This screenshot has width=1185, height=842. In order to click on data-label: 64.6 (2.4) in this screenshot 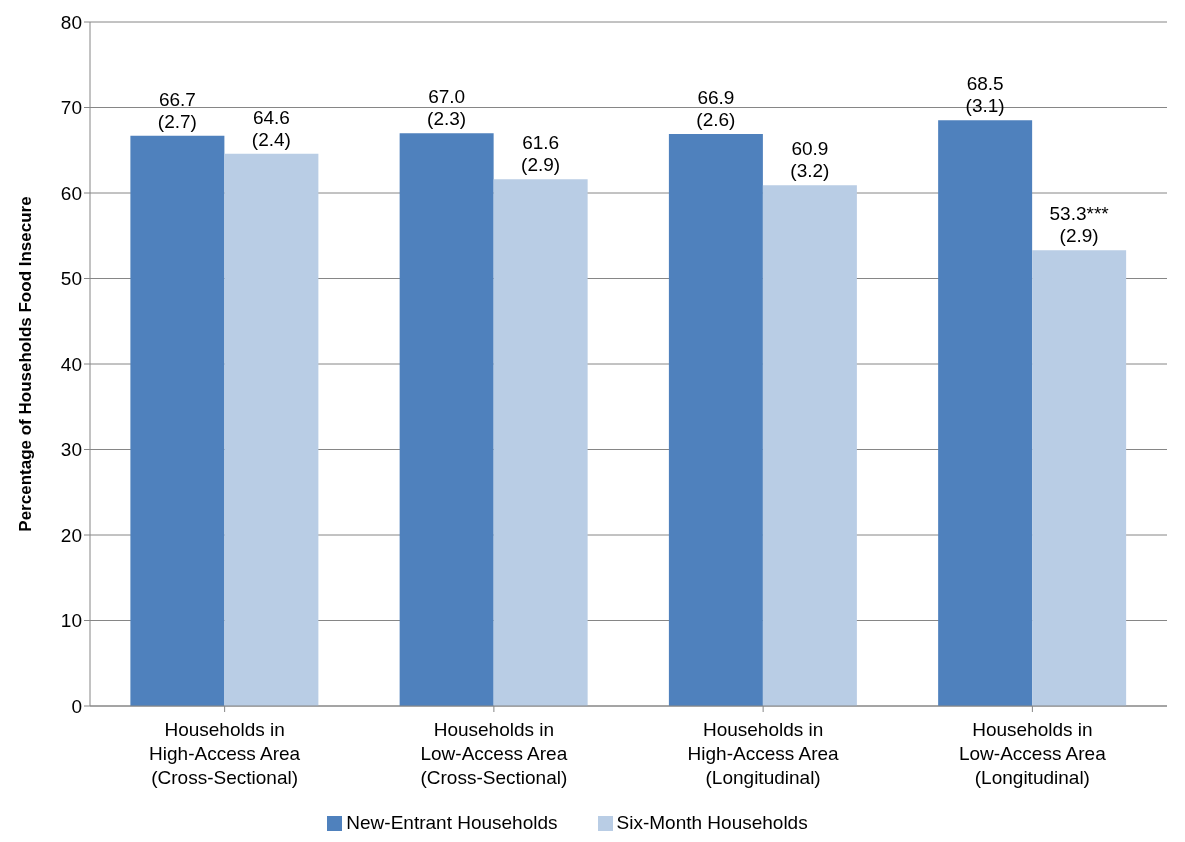, I will do `click(271, 128)`.